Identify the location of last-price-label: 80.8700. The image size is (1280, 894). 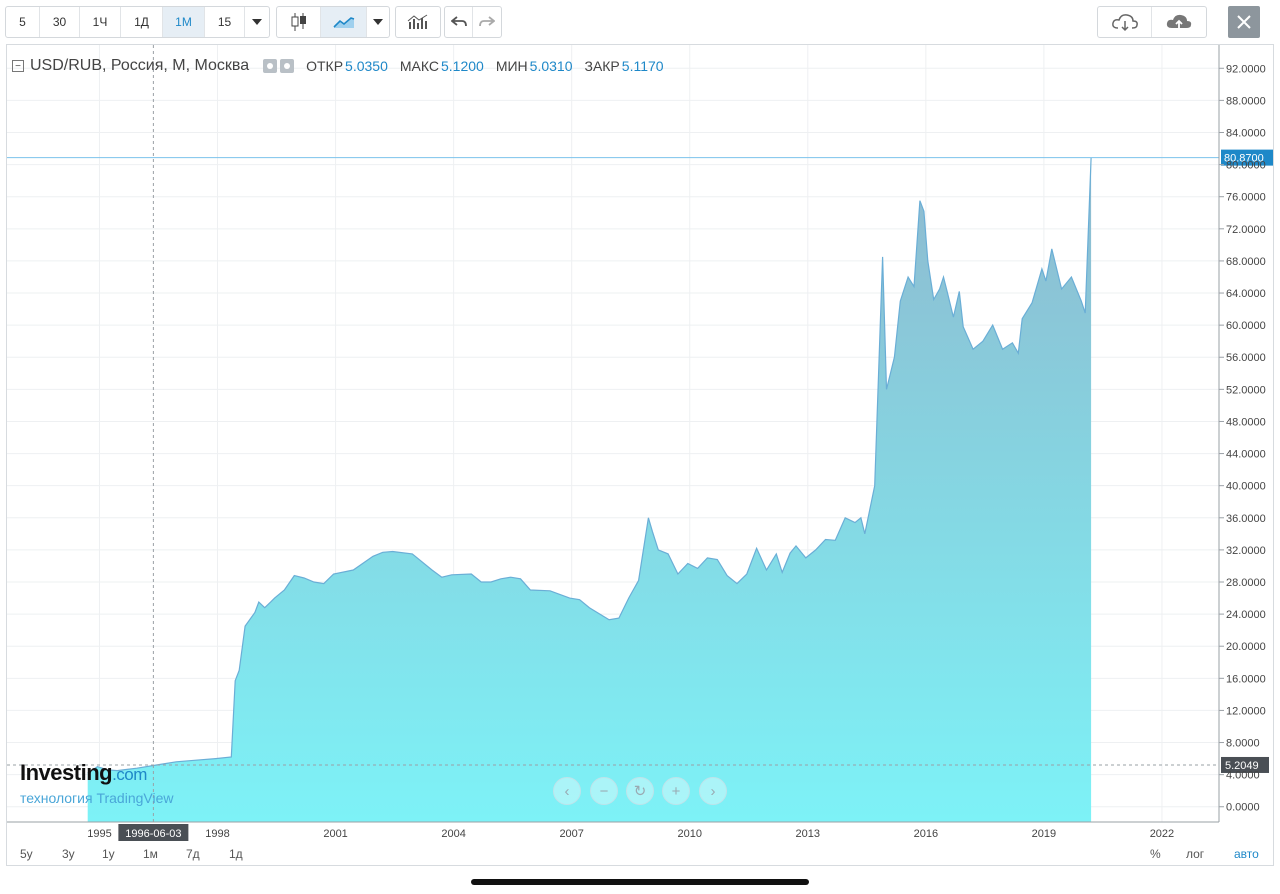
(1244, 159).